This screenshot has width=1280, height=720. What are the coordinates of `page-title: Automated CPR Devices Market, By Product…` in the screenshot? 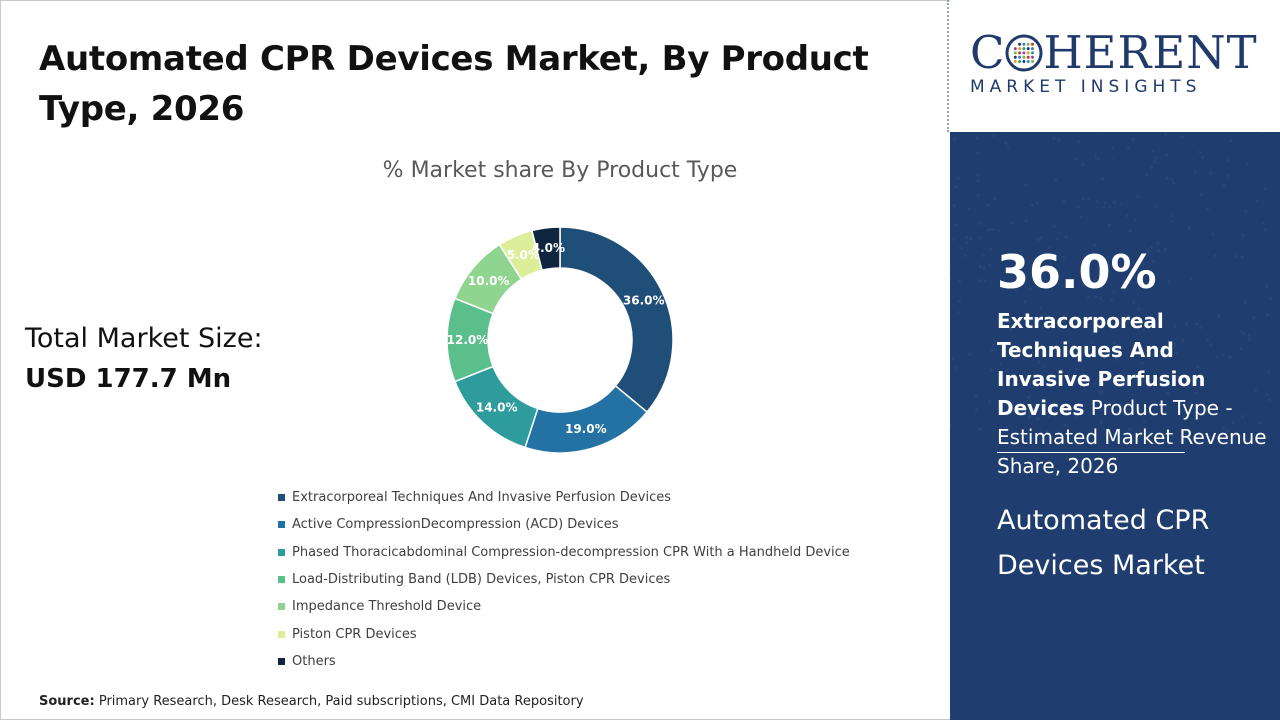 It's located at (454, 84).